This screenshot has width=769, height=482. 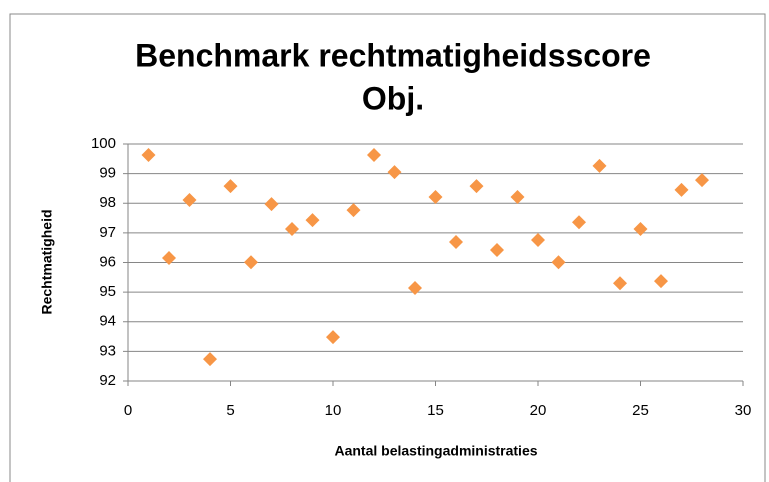 I want to click on y-tick-label: 96, so click(x=107, y=261).